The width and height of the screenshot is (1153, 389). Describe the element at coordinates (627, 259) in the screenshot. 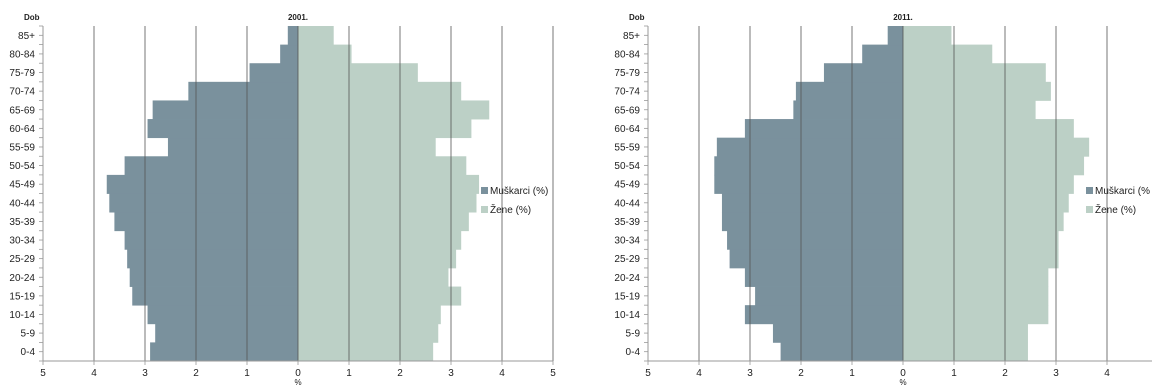

I see `y-tick-label: 25-29` at that location.